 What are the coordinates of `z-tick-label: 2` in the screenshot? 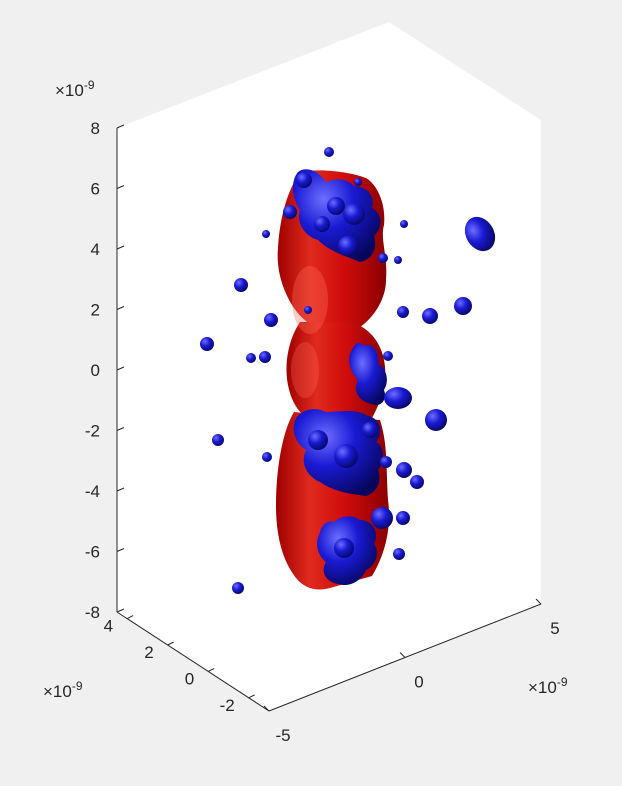 It's located at (95, 310).